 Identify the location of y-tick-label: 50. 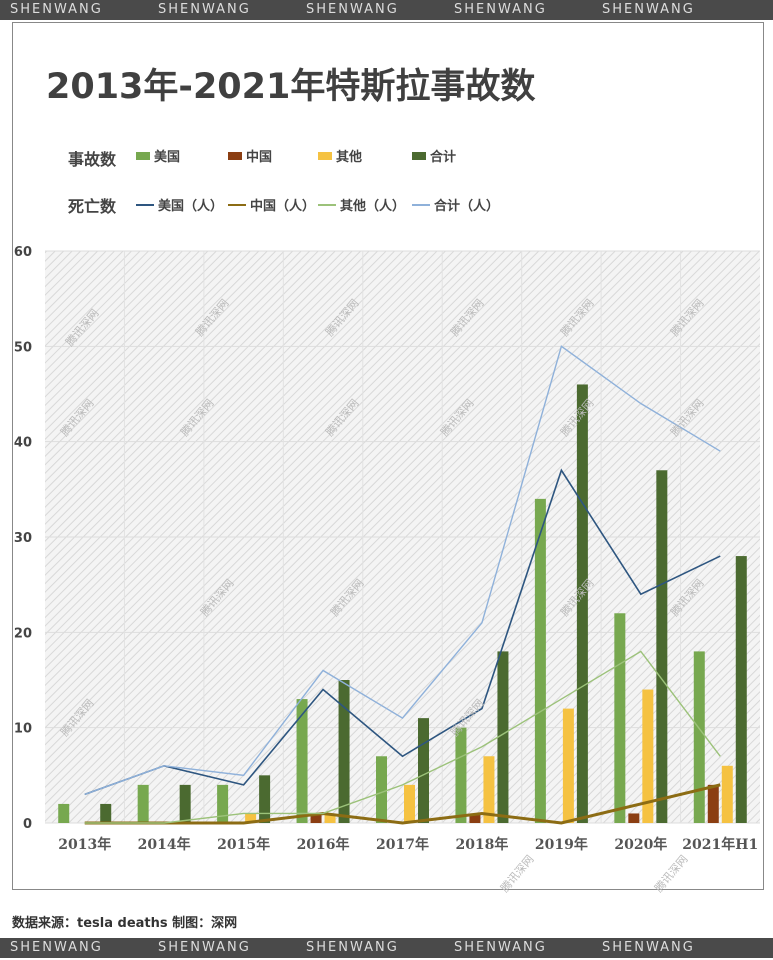
(23, 347).